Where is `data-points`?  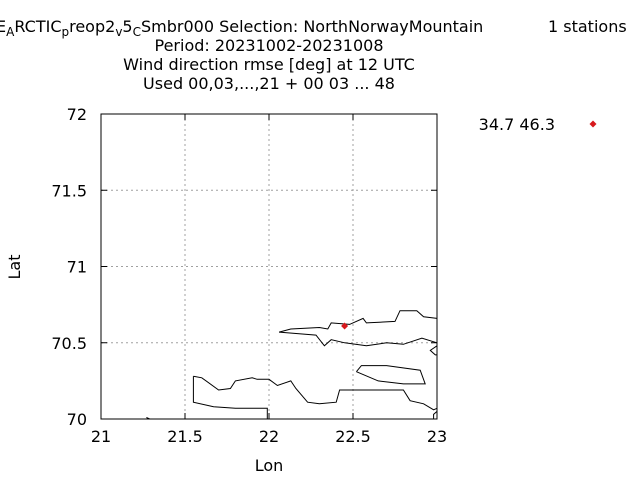
data-points is located at coordinates (345, 326).